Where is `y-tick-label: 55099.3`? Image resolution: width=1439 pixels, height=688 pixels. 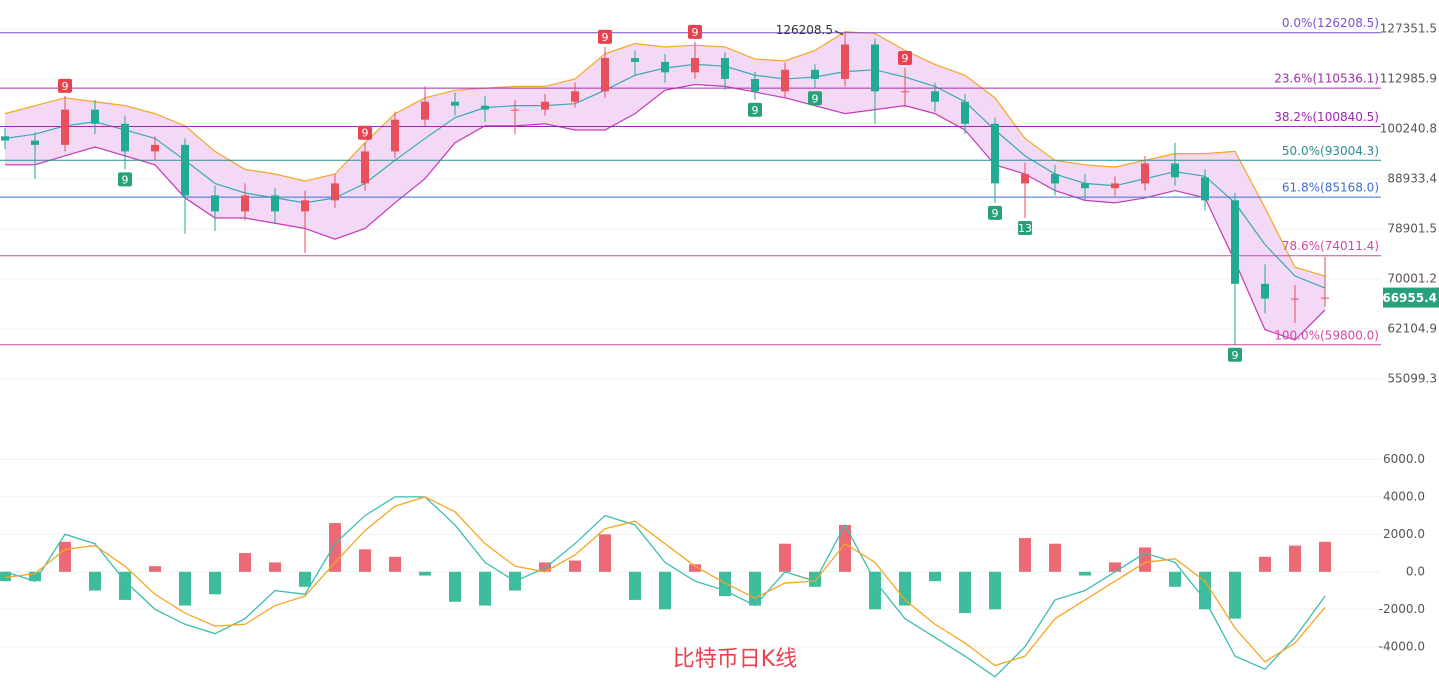
y-tick-label: 55099.3 is located at coordinates (1412, 379).